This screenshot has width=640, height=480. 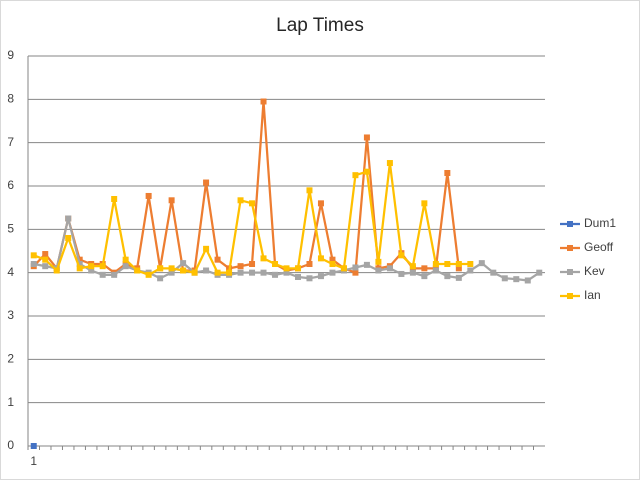 What do you see at coordinates (10, 185) in the screenshot?
I see `y-tick-label: 6` at bounding box center [10, 185].